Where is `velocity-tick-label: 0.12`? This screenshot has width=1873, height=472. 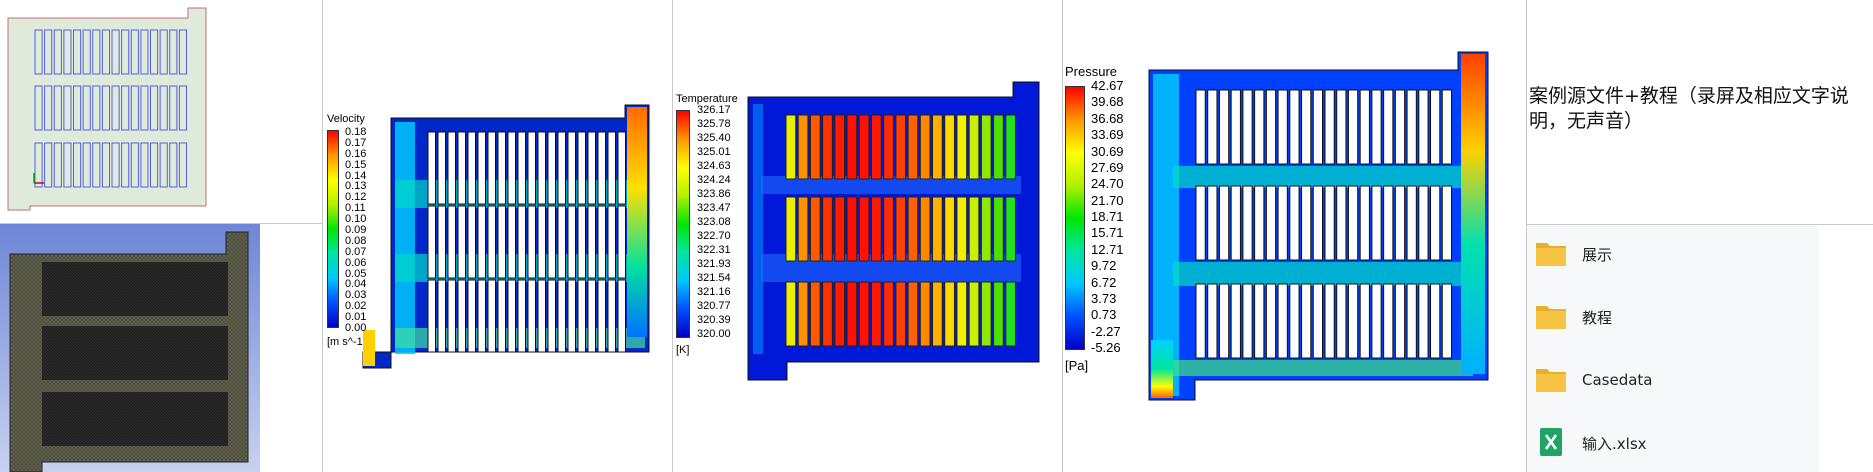
velocity-tick-label: 0.12 is located at coordinates (356, 197).